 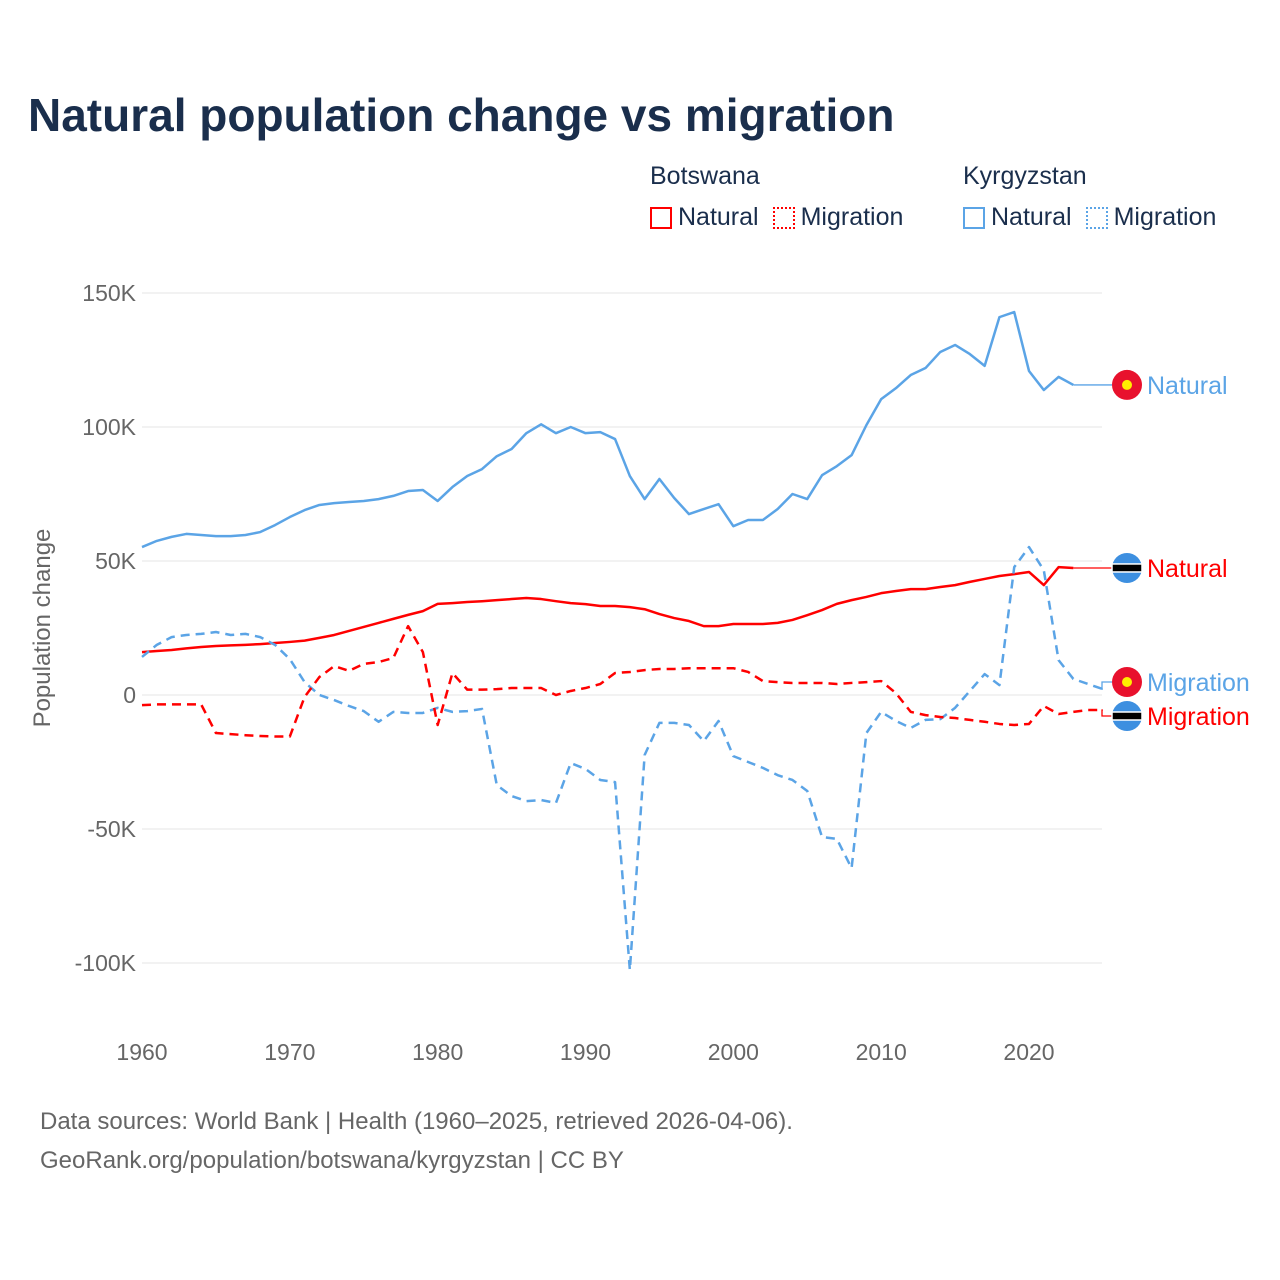 I want to click on legend-kyrgyzstan-natural: Natural, so click(x=1017, y=217).